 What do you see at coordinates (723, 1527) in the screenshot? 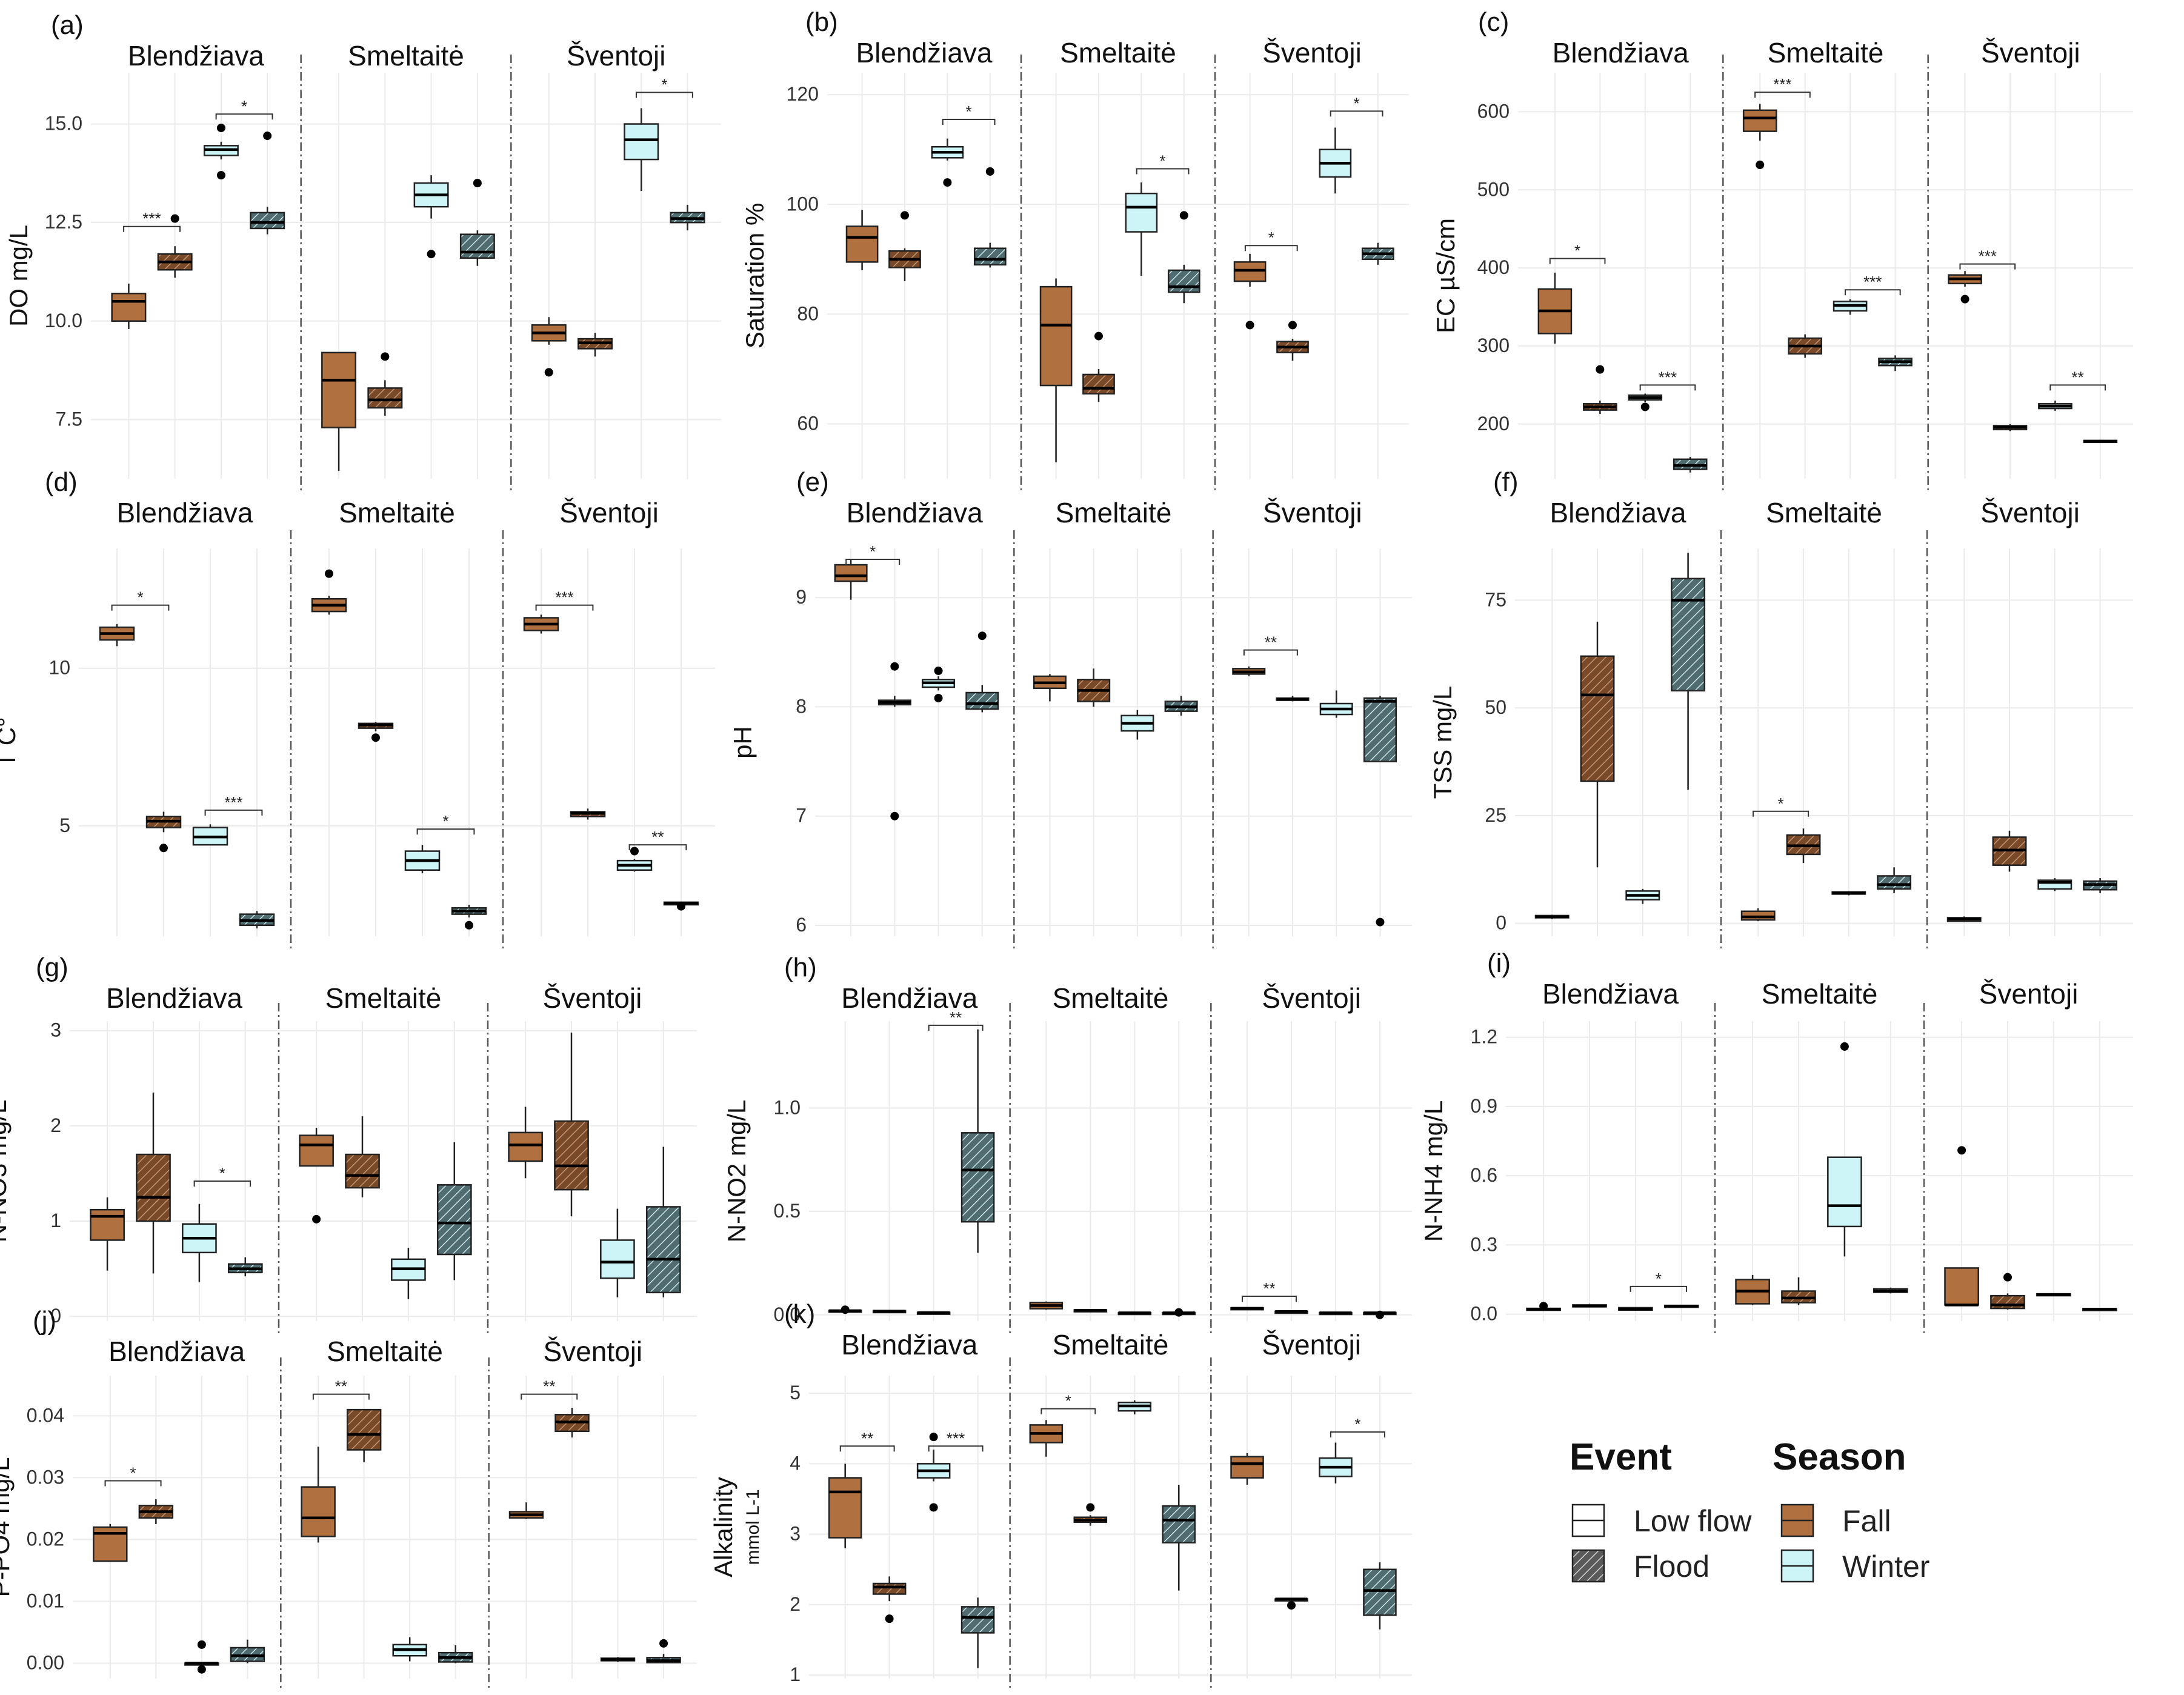
I see `y-axis-label: Alkalinity` at bounding box center [723, 1527].